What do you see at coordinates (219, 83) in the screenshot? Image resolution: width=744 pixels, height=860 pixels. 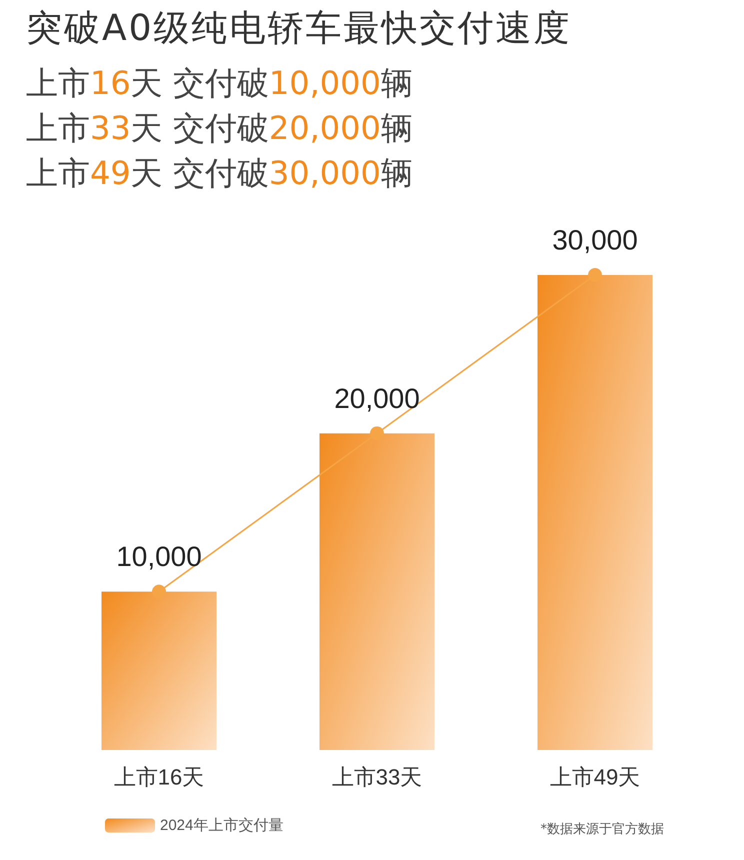 I see `text: 上市16天 交付破10,000辆` at bounding box center [219, 83].